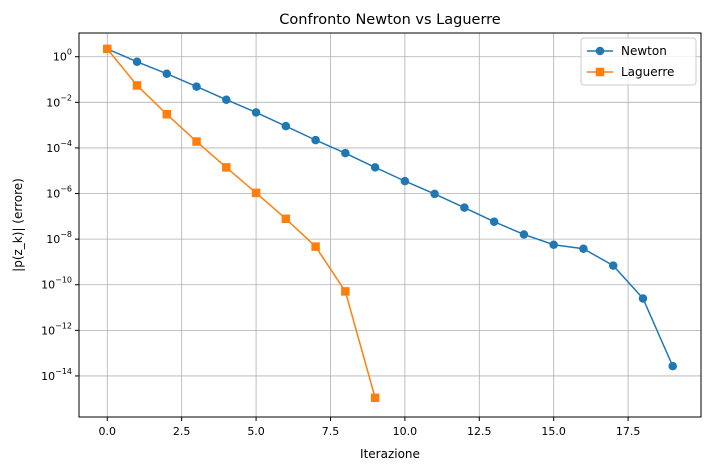  I want to click on legend-item-newton: Newton, so click(627, 51).